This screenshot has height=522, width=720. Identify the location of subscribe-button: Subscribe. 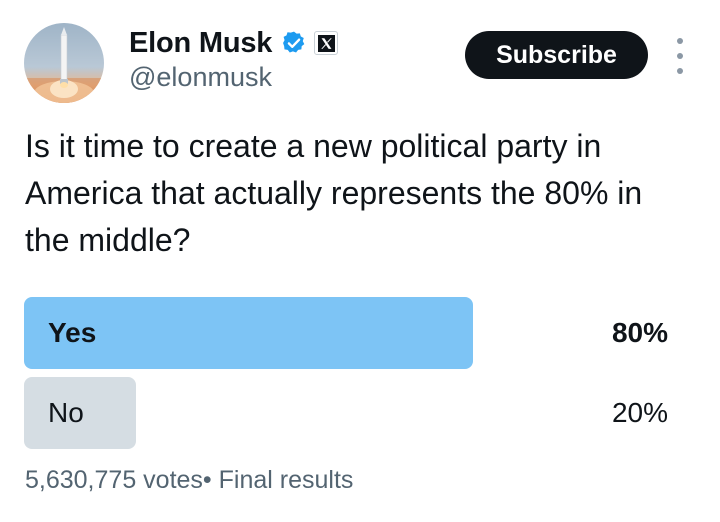
(556, 55).